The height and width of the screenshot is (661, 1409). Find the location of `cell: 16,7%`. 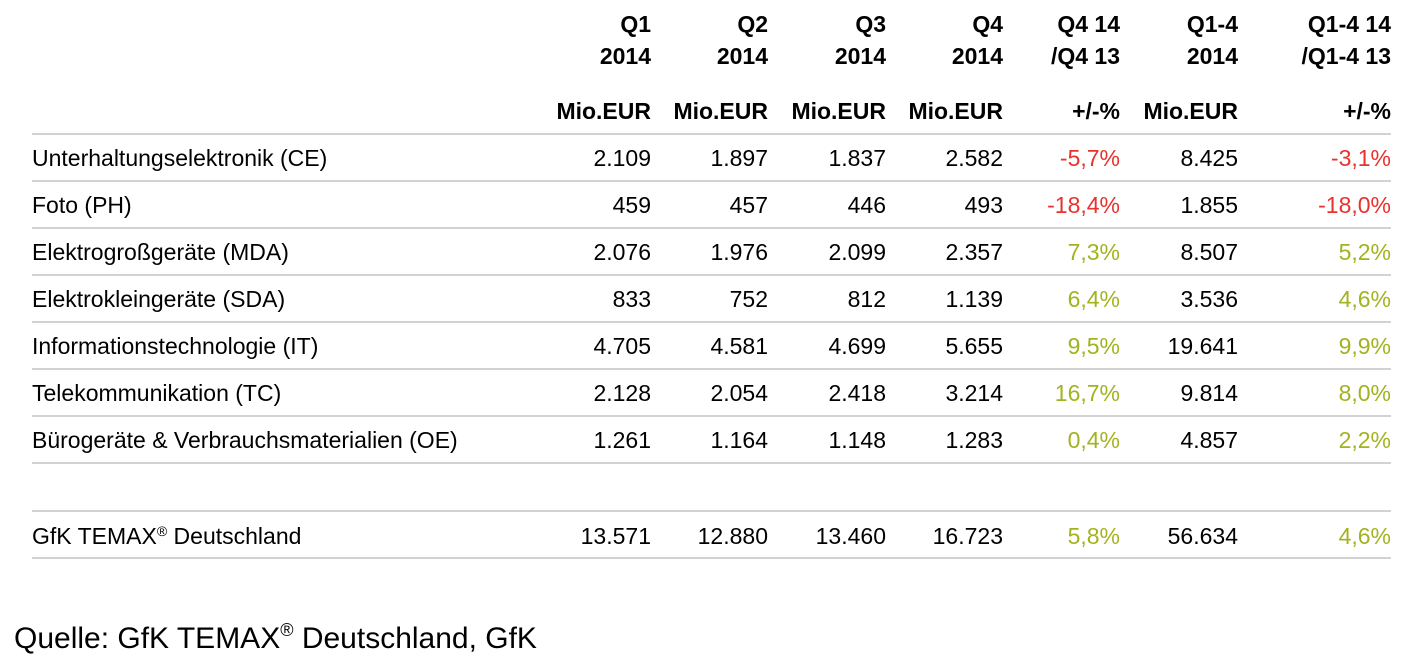

cell: 16,7% is located at coordinates (1087, 393).